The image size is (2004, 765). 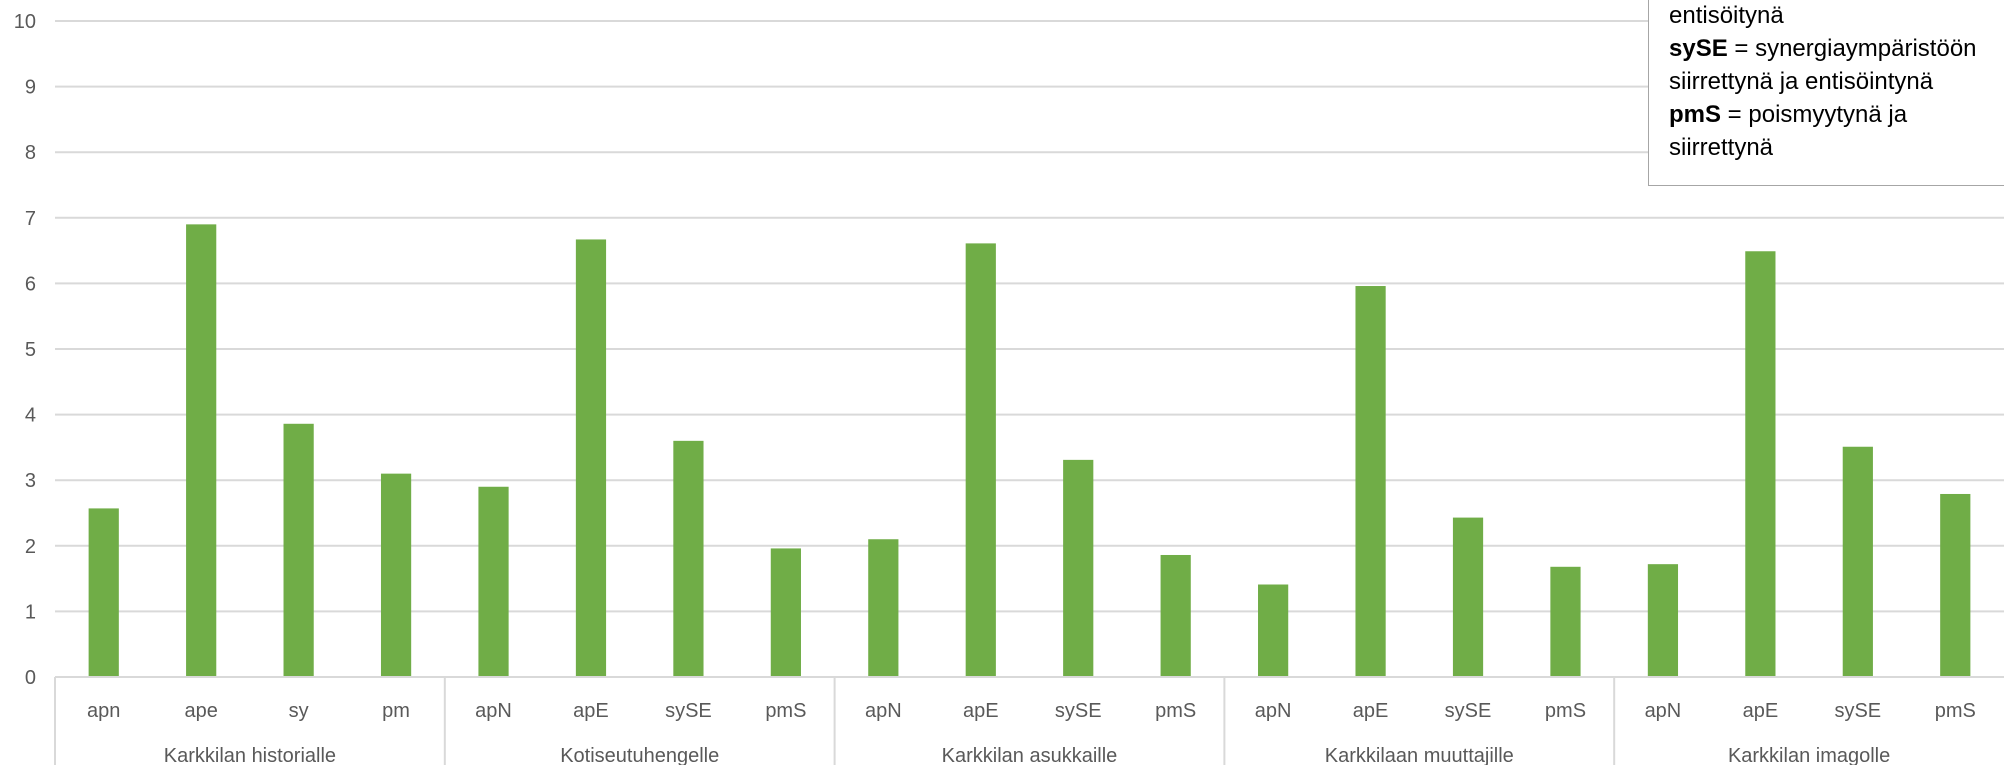 I want to click on y-tick-label: 0, so click(x=30, y=678).